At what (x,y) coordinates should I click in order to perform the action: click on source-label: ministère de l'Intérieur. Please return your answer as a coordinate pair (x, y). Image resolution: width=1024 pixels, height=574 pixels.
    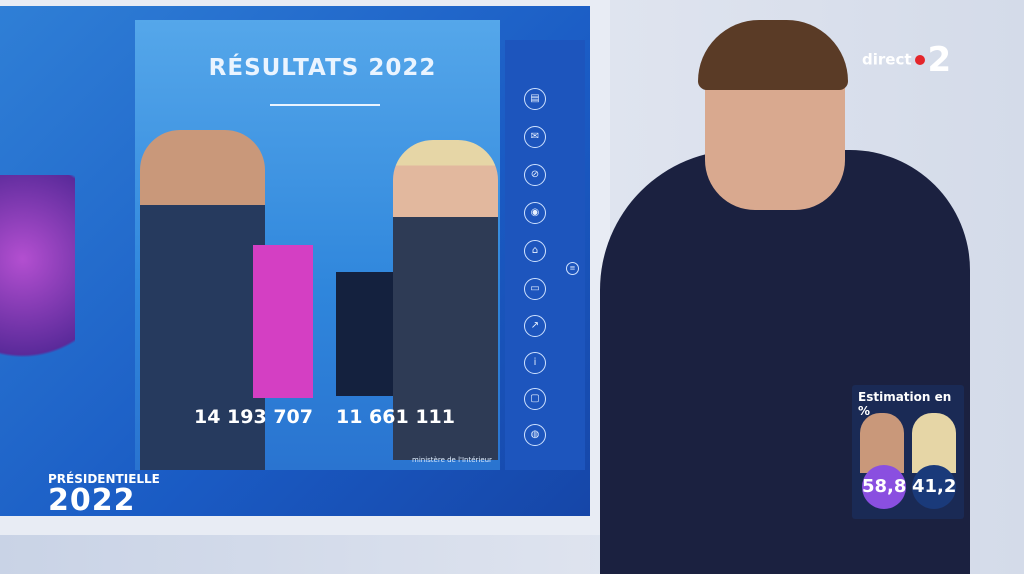
    Looking at the image, I should click on (452, 460).